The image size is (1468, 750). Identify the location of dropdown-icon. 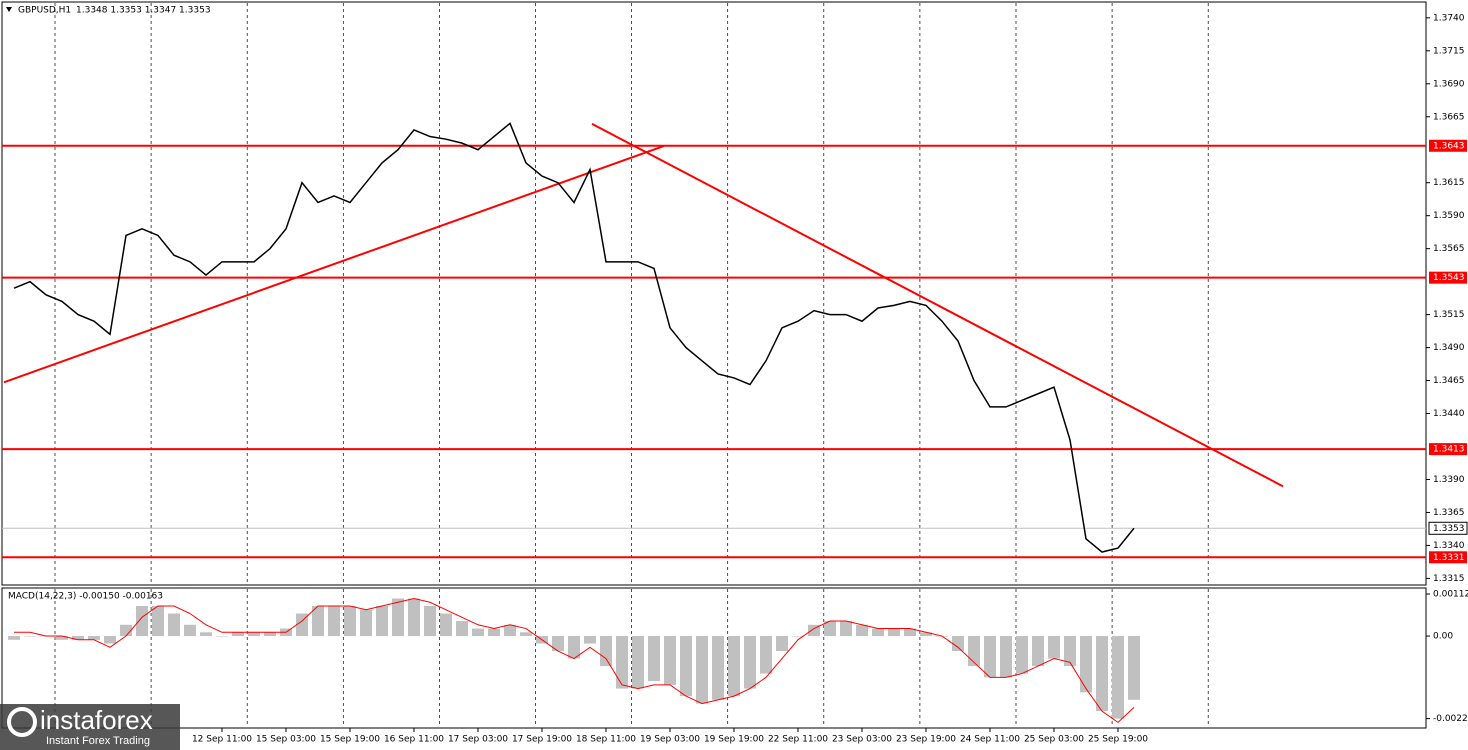
(9, 9).